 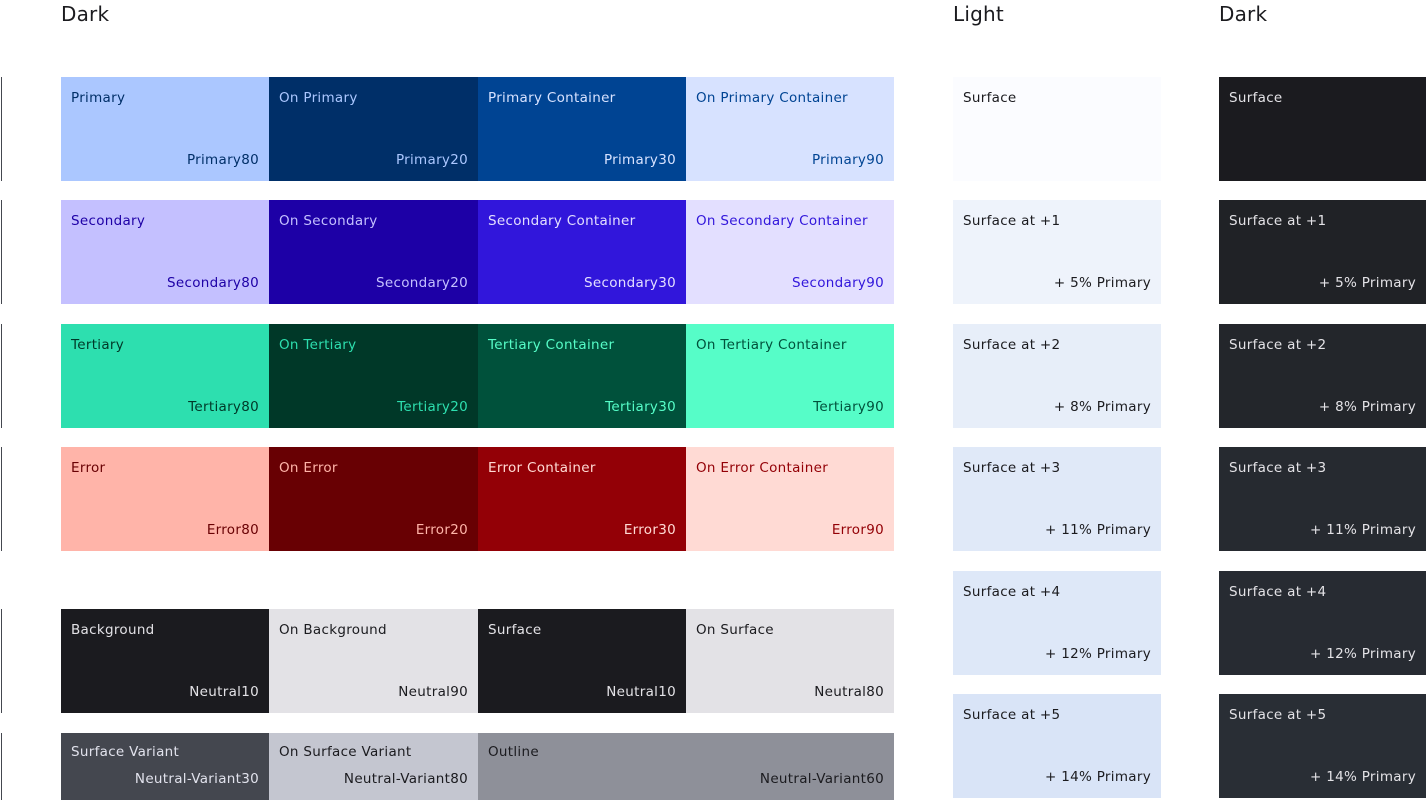 I want to click on swatch-role-label: Tertiary, so click(x=98, y=345).